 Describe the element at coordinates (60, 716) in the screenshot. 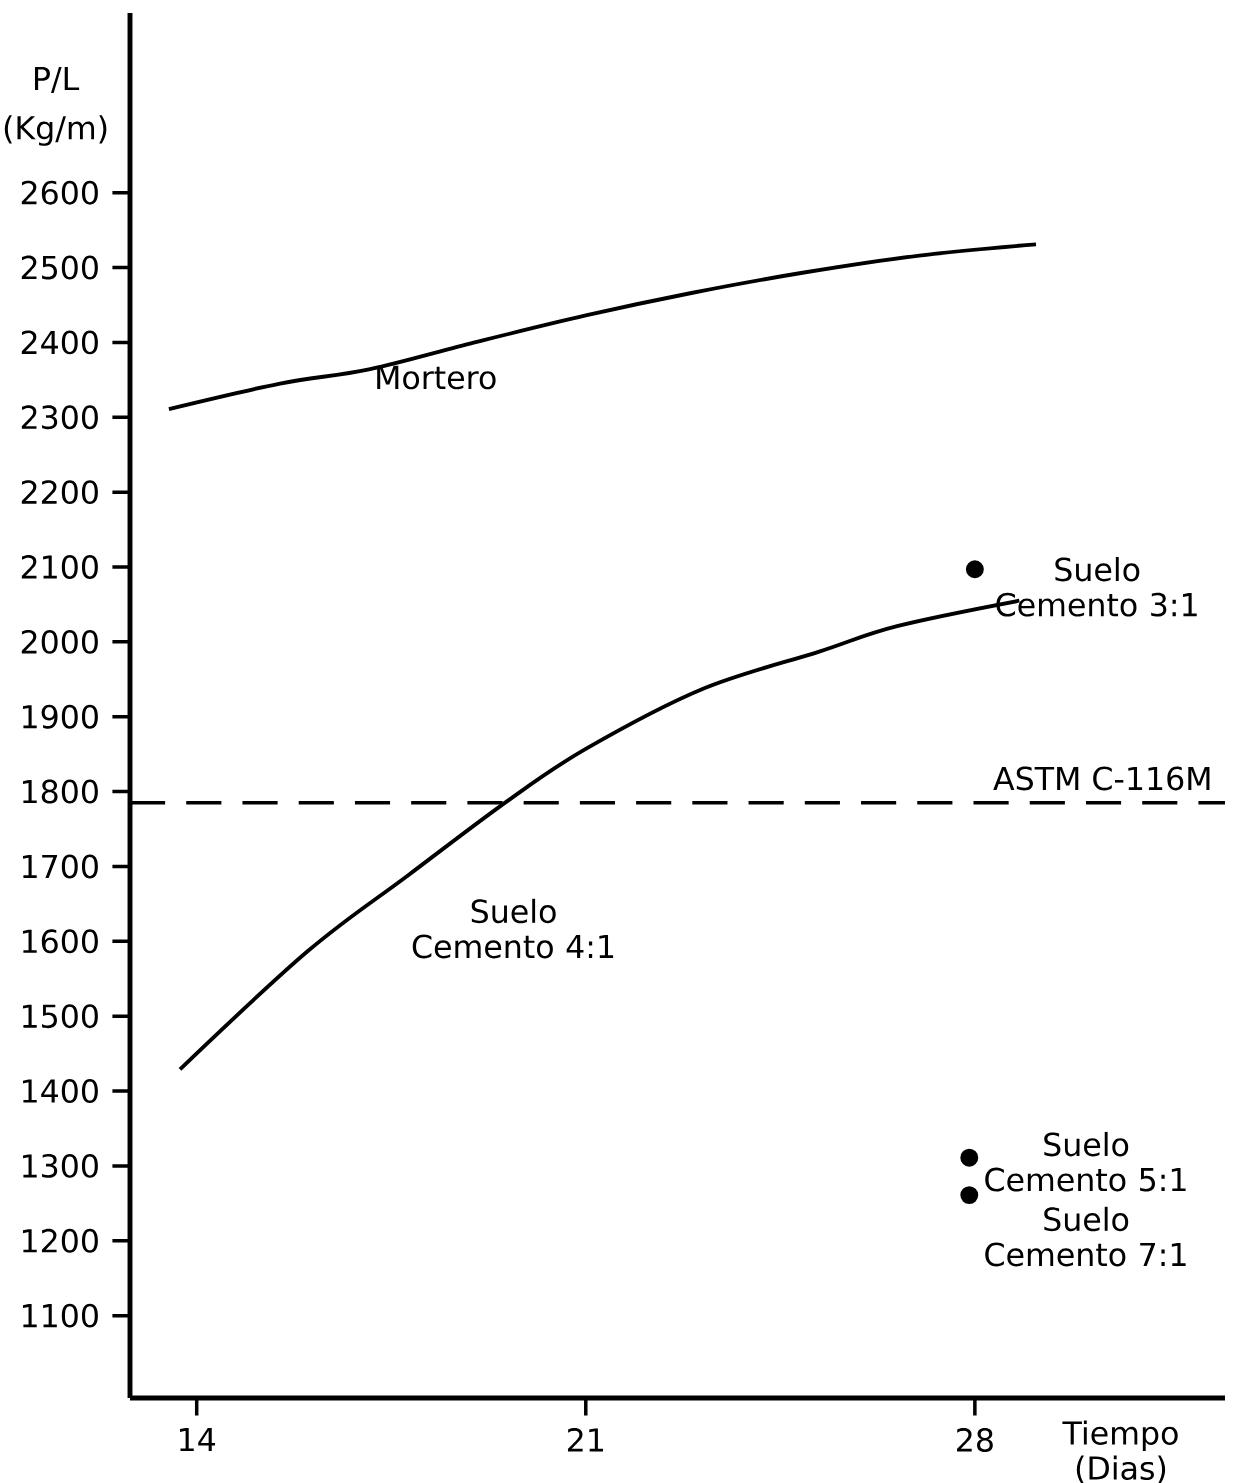

I see `y-tick-label: 1900` at that location.